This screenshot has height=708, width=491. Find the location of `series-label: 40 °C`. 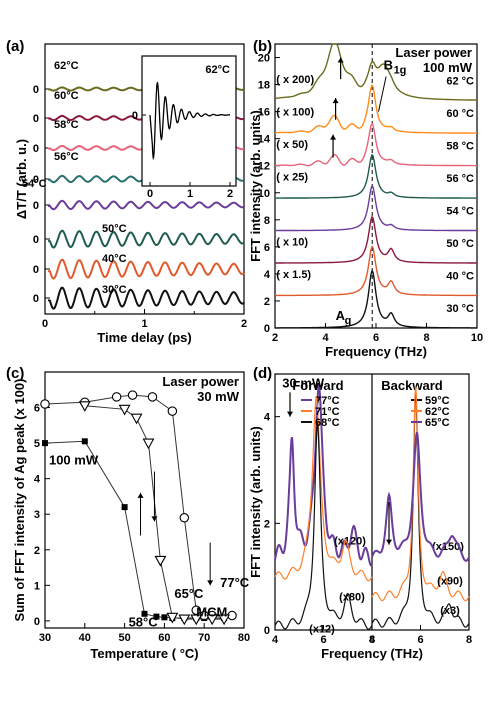

series-label: 40 °C is located at coordinates (460, 276).